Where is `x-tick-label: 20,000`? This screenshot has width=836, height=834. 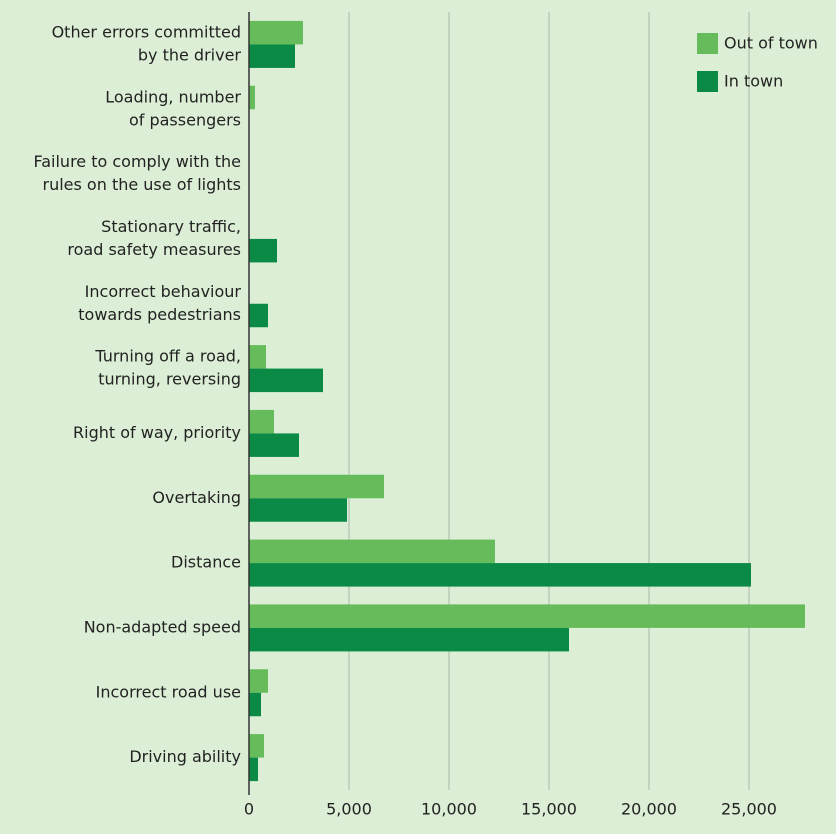 x-tick-label: 20,000 is located at coordinates (649, 809).